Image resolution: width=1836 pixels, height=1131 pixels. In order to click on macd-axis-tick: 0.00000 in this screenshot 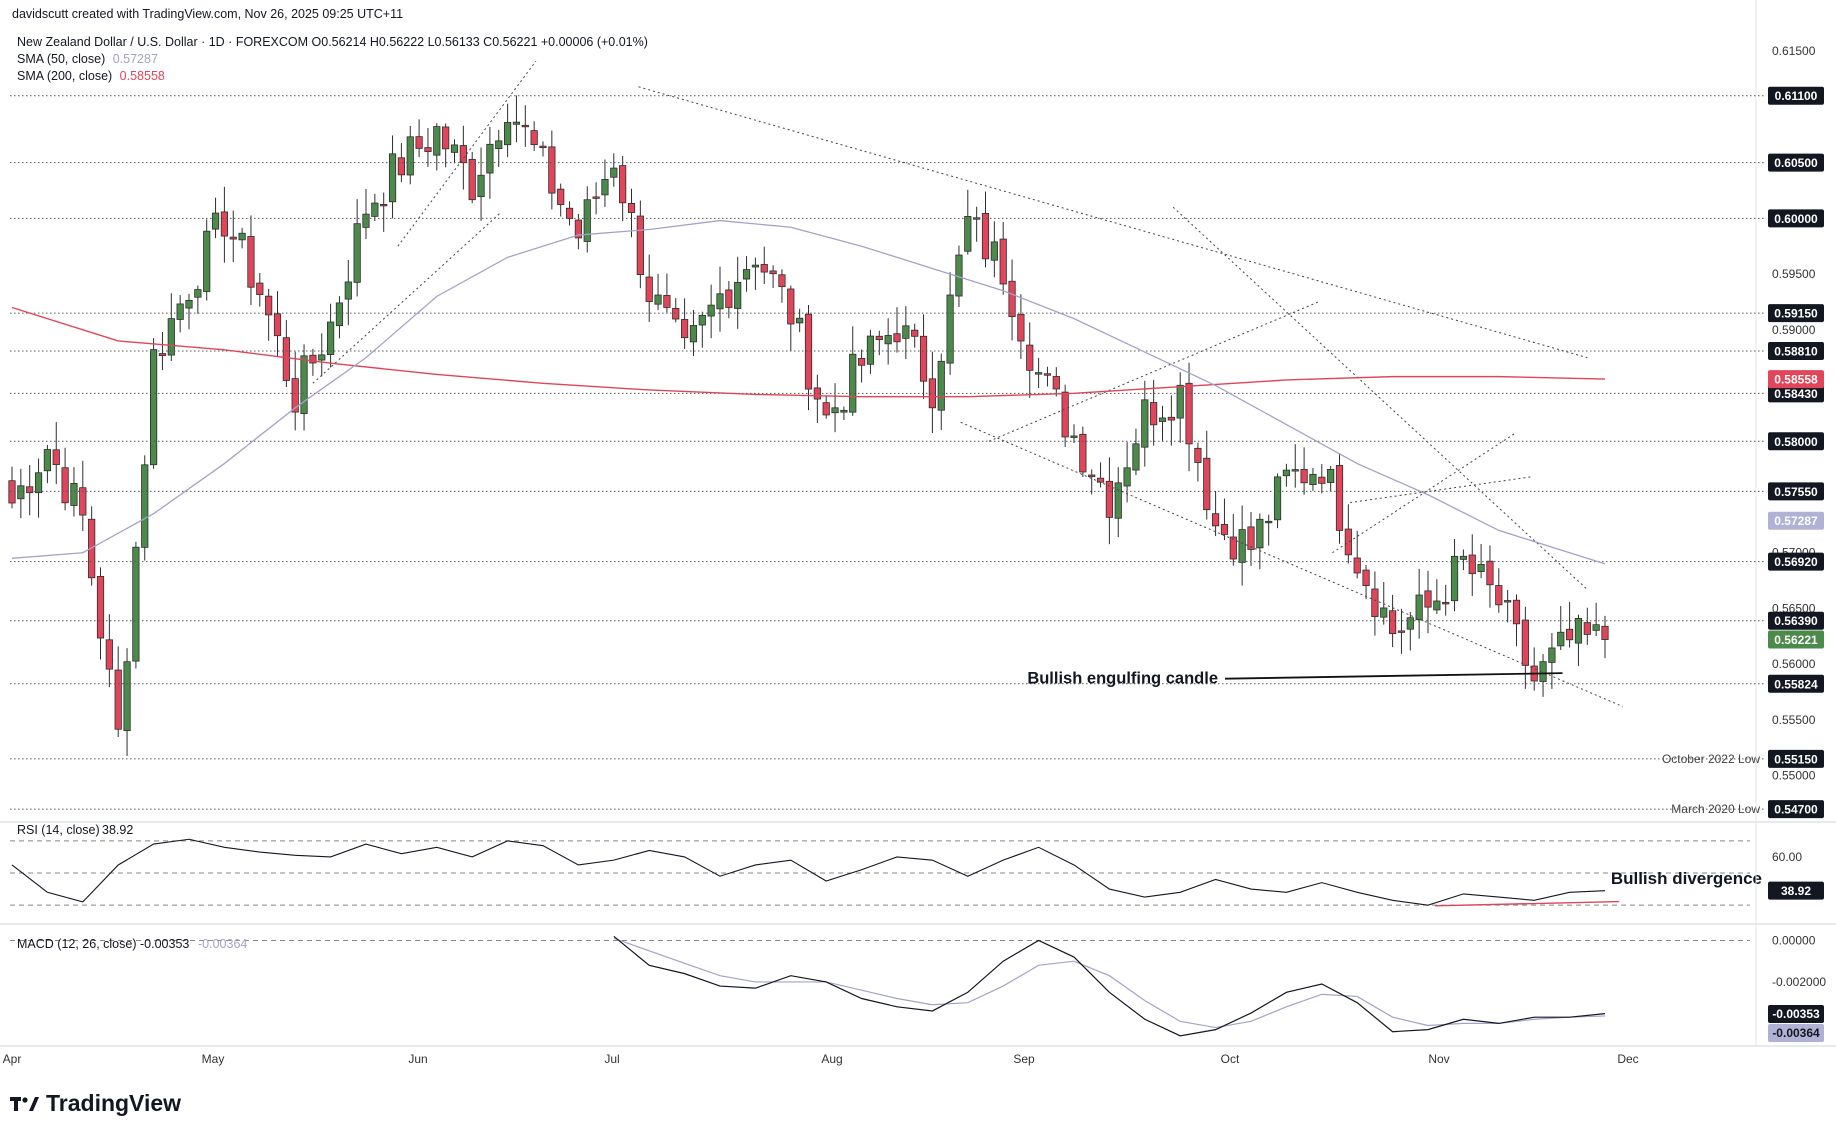, I will do `click(1794, 940)`.